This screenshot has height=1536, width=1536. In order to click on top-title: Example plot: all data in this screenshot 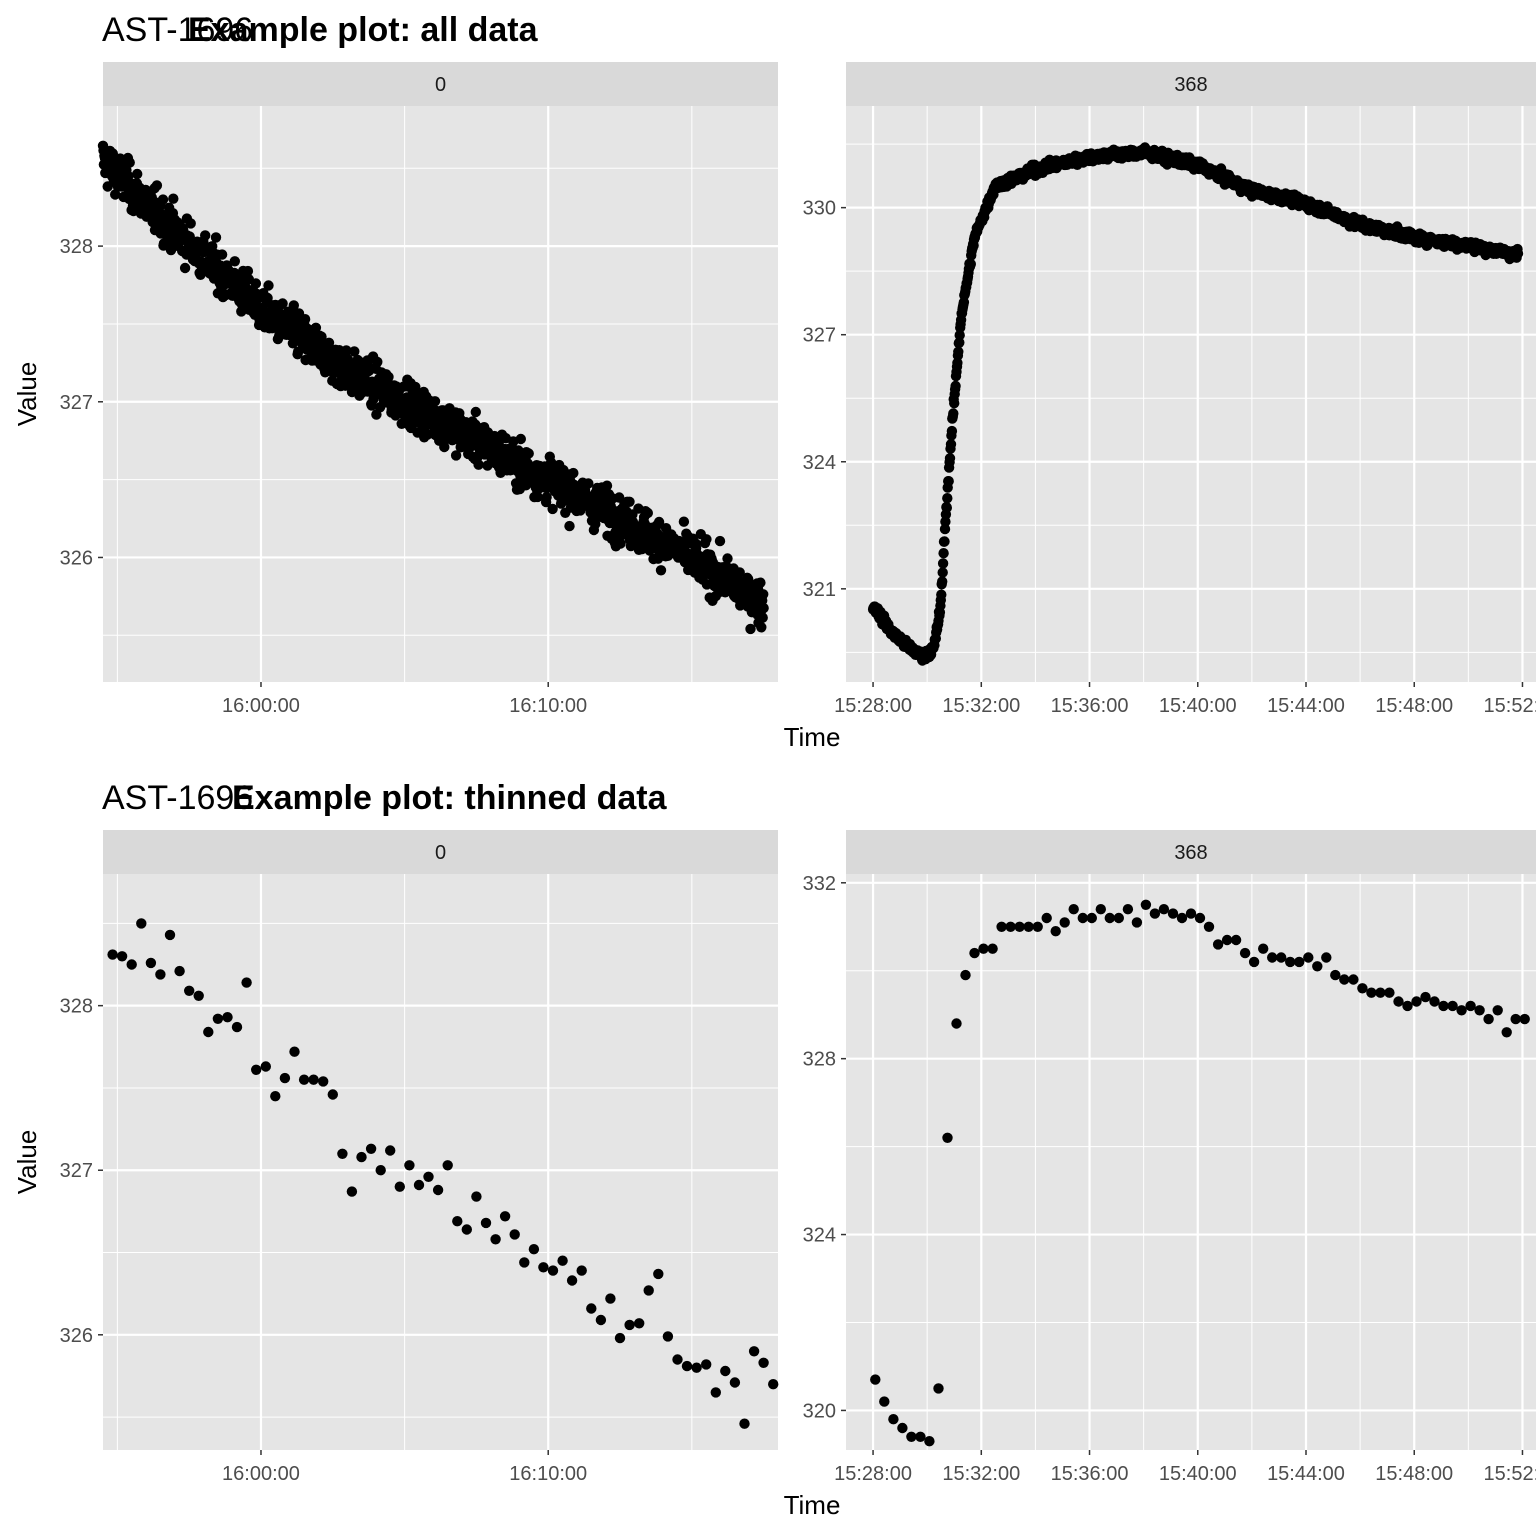, I will do `click(363, 30)`.